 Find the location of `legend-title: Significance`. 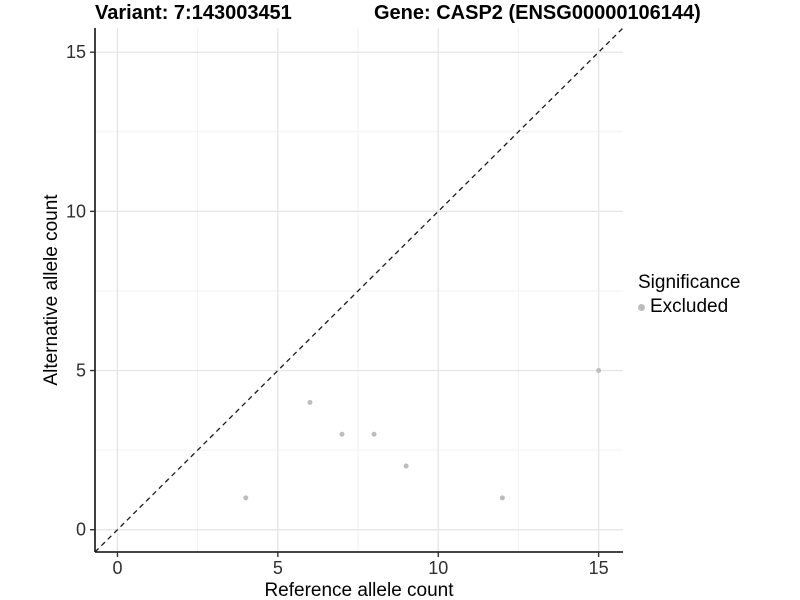

legend-title: Significance is located at coordinates (689, 282).